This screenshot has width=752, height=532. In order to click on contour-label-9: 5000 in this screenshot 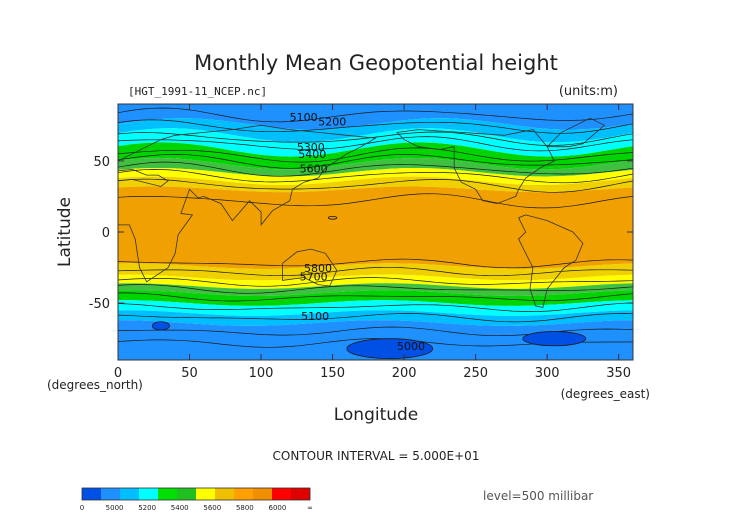, I will do `click(411, 346)`.